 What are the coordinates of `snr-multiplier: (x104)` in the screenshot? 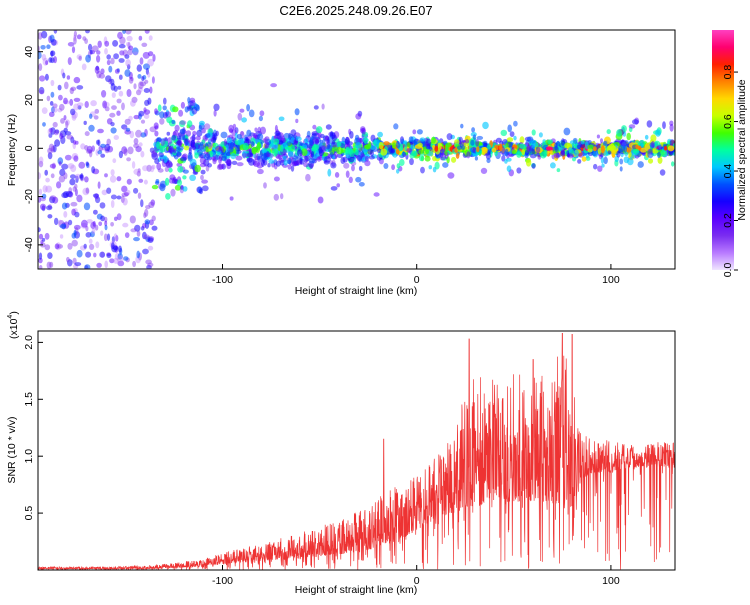 It's located at (13, 325).